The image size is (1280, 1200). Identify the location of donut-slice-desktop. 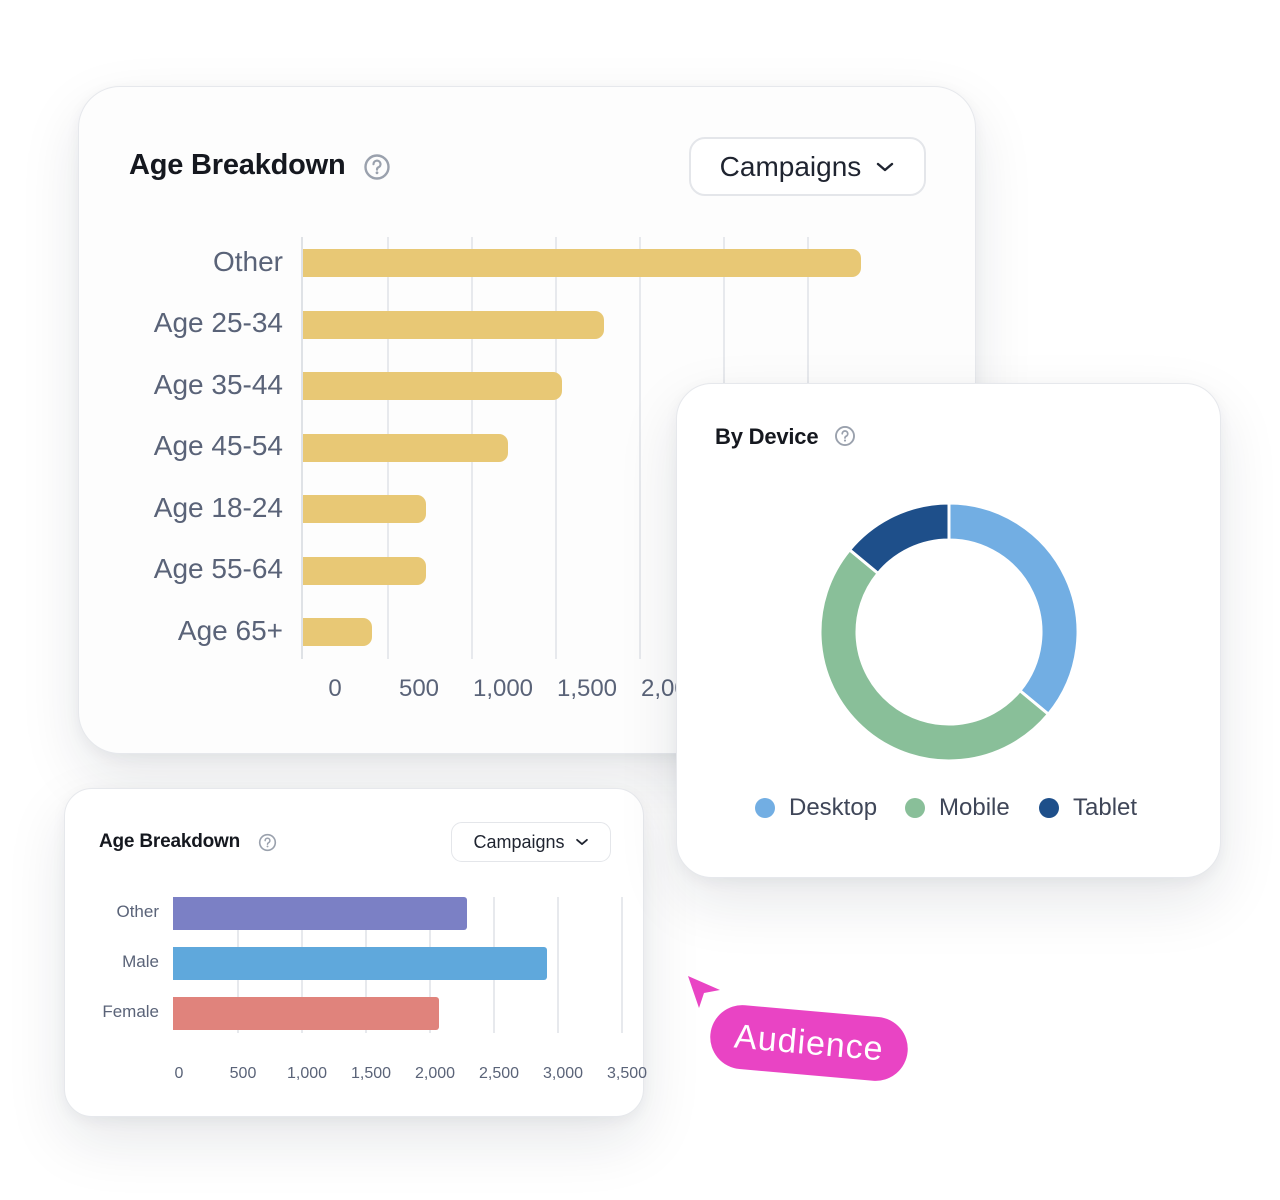
(1013, 609).